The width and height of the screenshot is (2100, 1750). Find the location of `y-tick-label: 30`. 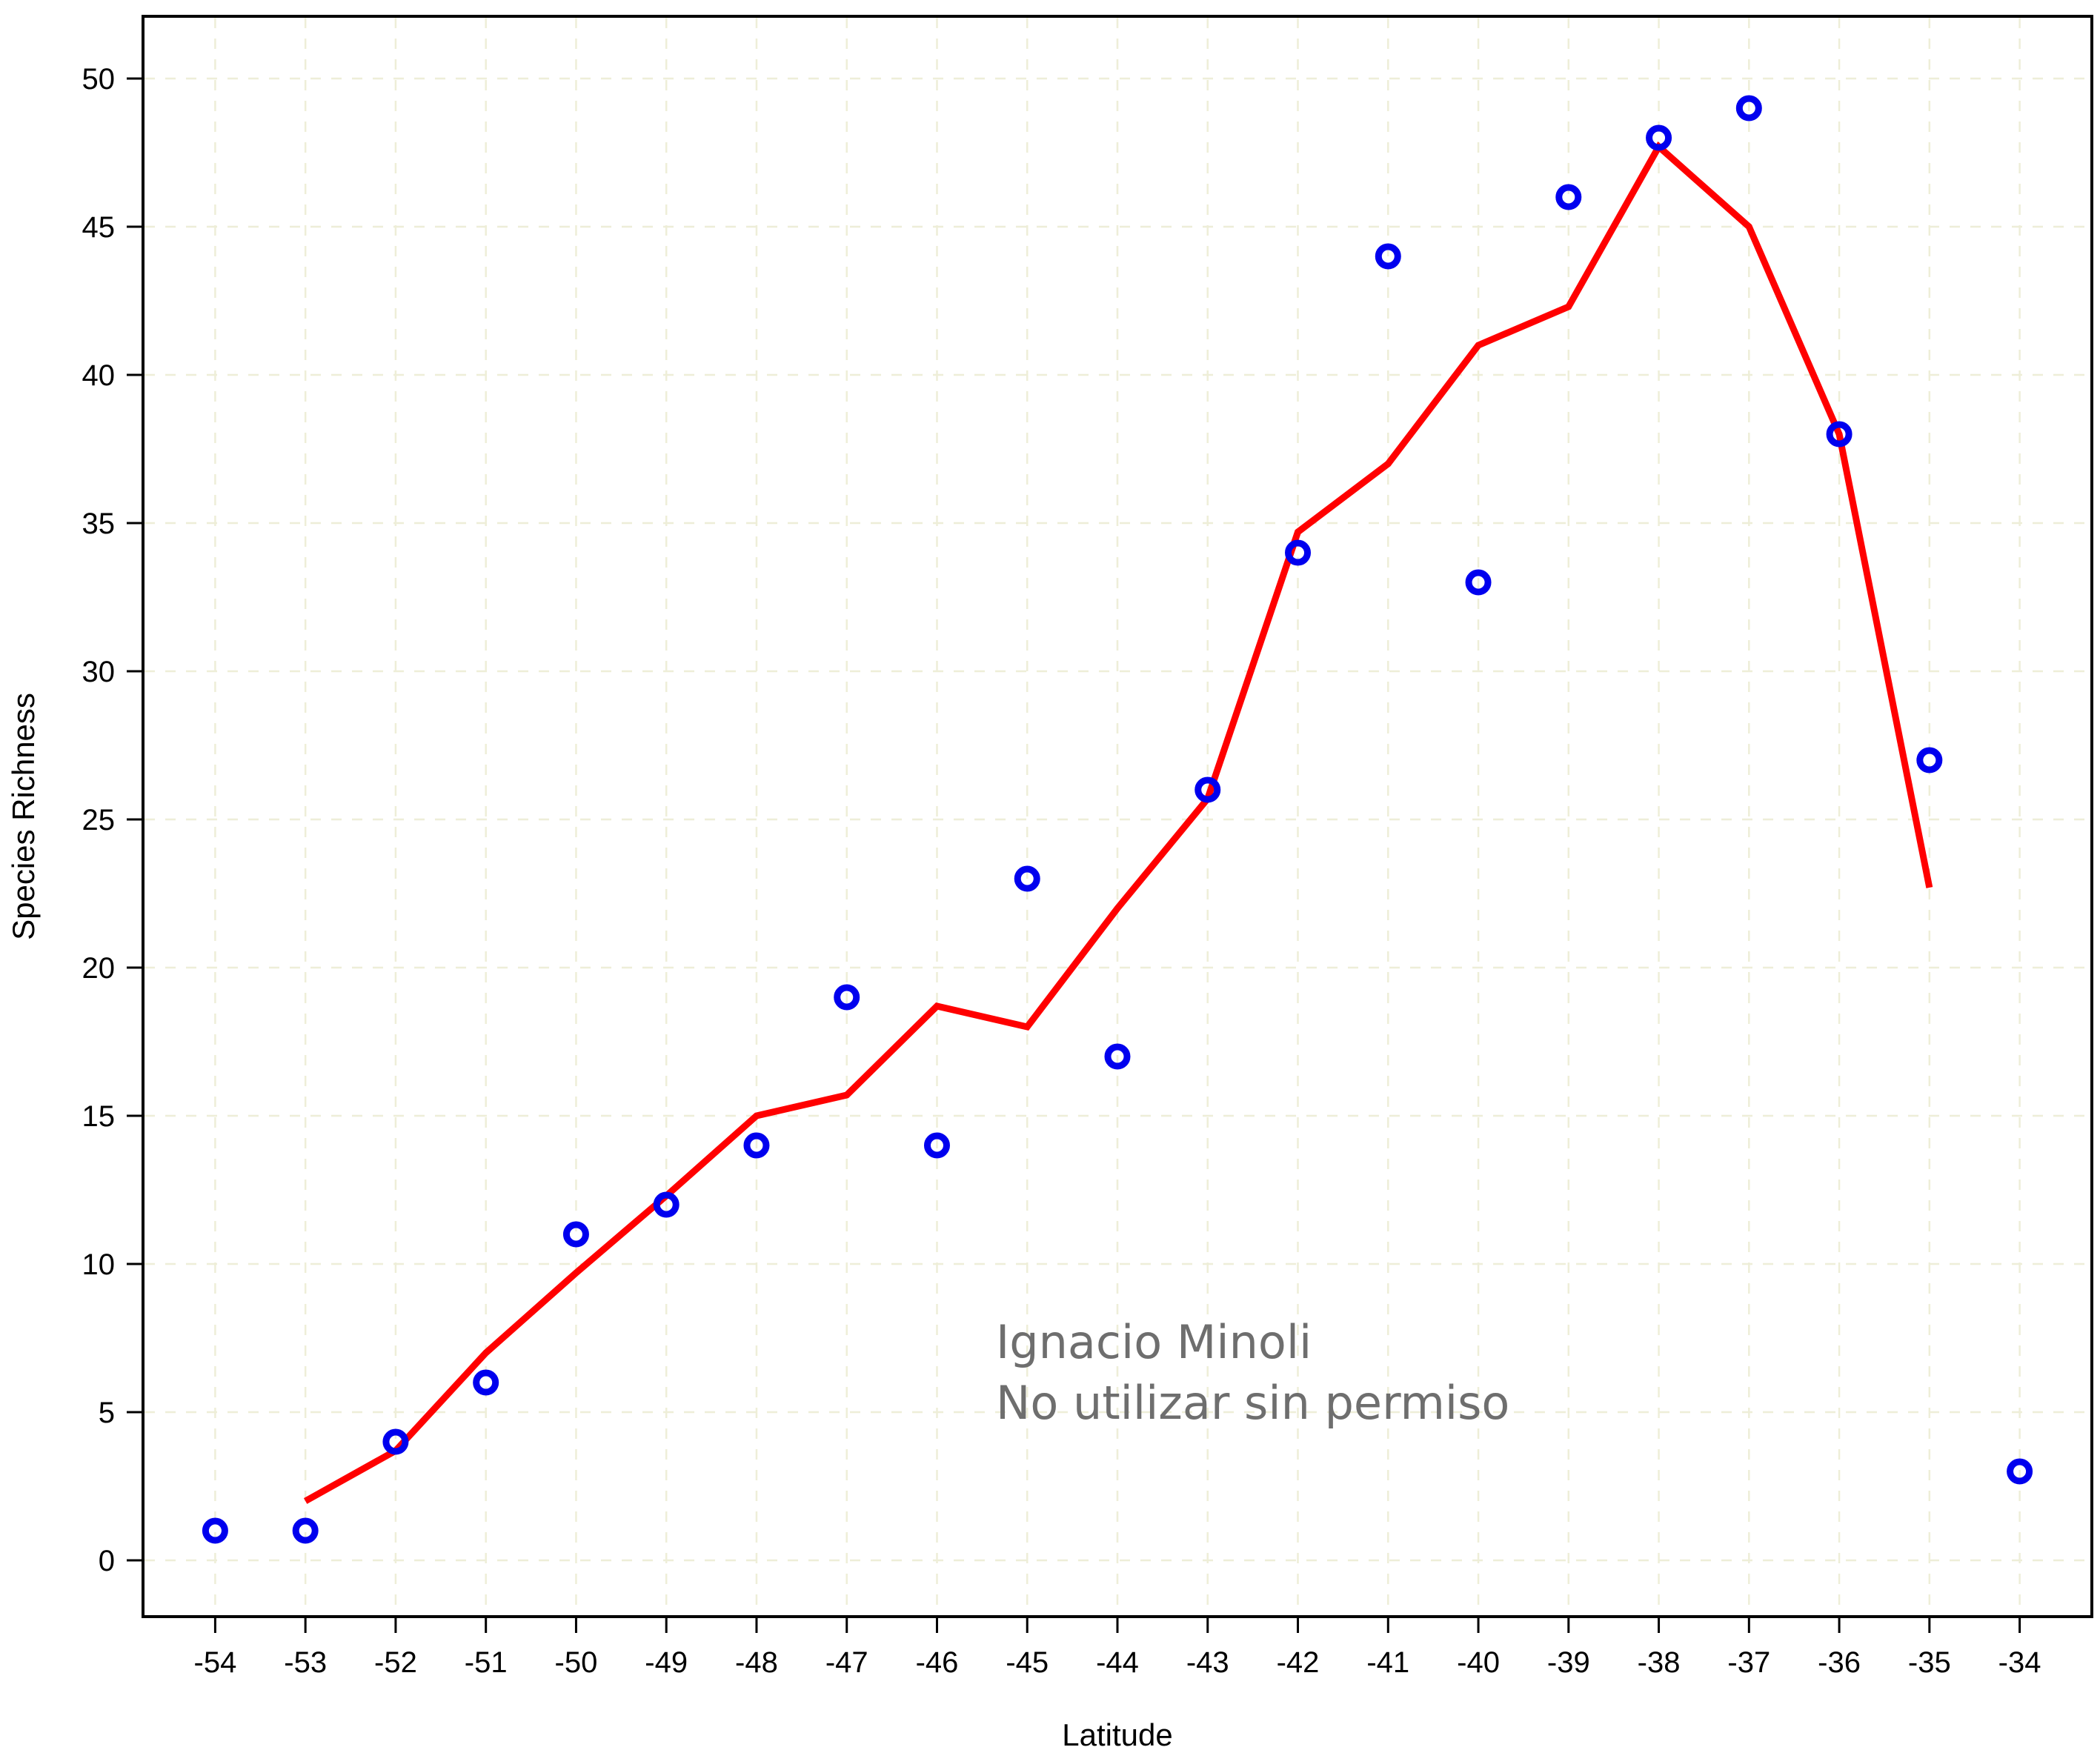

y-tick-label: 30 is located at coordinates (99, 672).